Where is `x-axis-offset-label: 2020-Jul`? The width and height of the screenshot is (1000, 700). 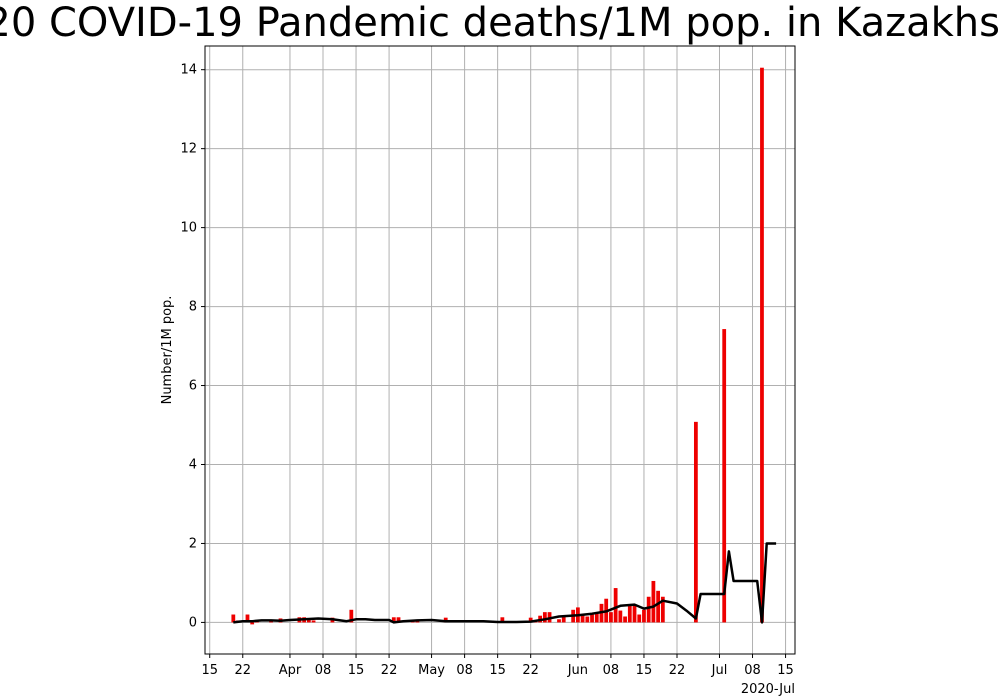 x-axis-offset-label: 2020-Jul is located at coordinates (768, 689).